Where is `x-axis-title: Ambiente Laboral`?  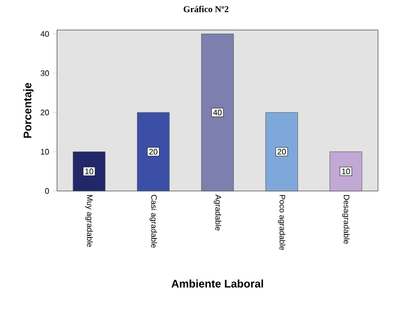 x-axis-title: Ambiente Laboral is located at coordinates (217, 284).